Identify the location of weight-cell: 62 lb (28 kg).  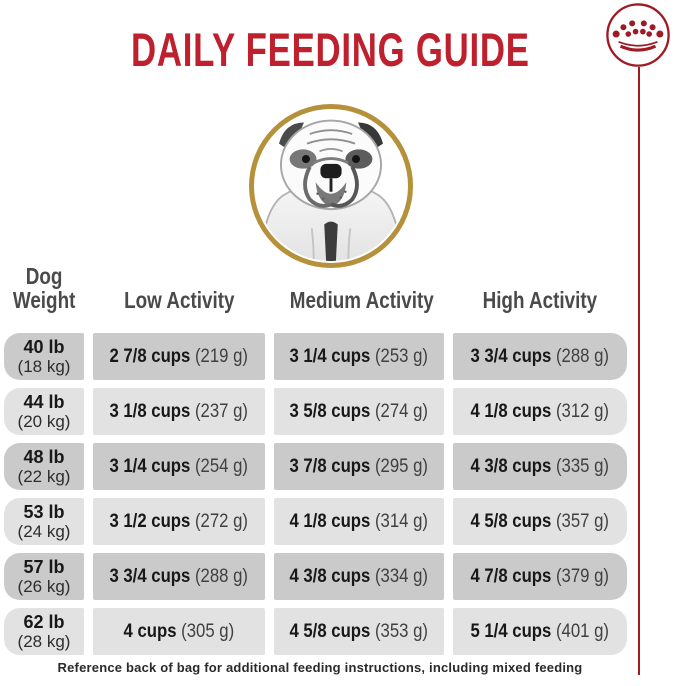
(44, 631).